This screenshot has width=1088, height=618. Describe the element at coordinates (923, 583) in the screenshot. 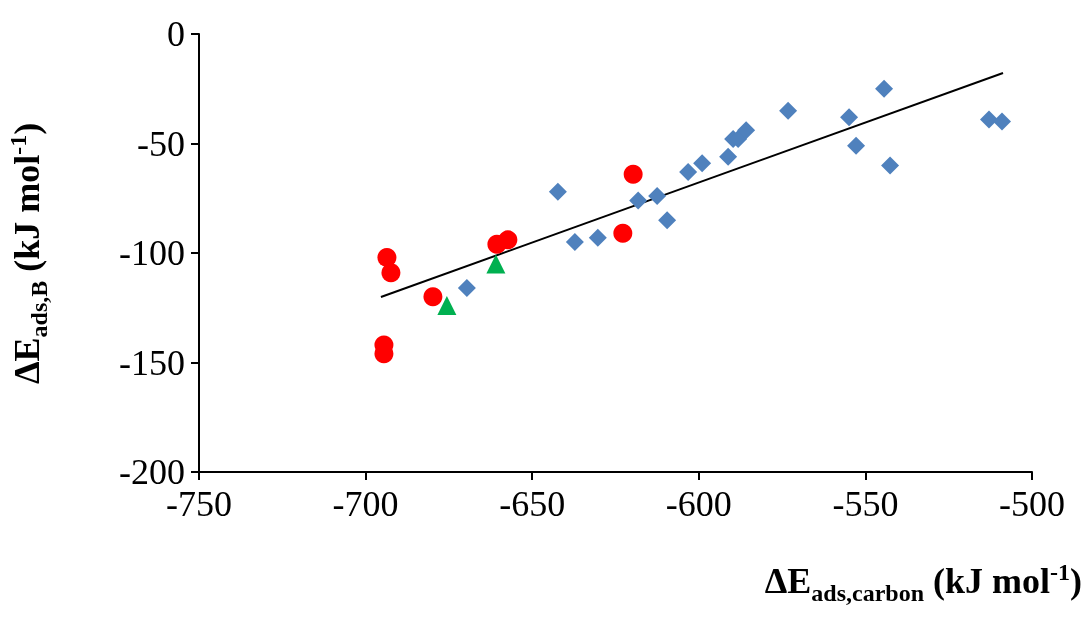

I see `x-axis-title: ΔE$_{ads,carbon}$ (kJ mol$^{-1}$)` at that location.